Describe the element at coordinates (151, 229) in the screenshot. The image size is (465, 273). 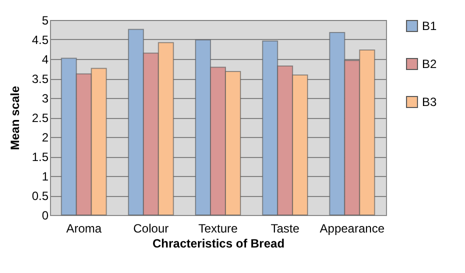
I see `x-tick-label: Colour` at that location.